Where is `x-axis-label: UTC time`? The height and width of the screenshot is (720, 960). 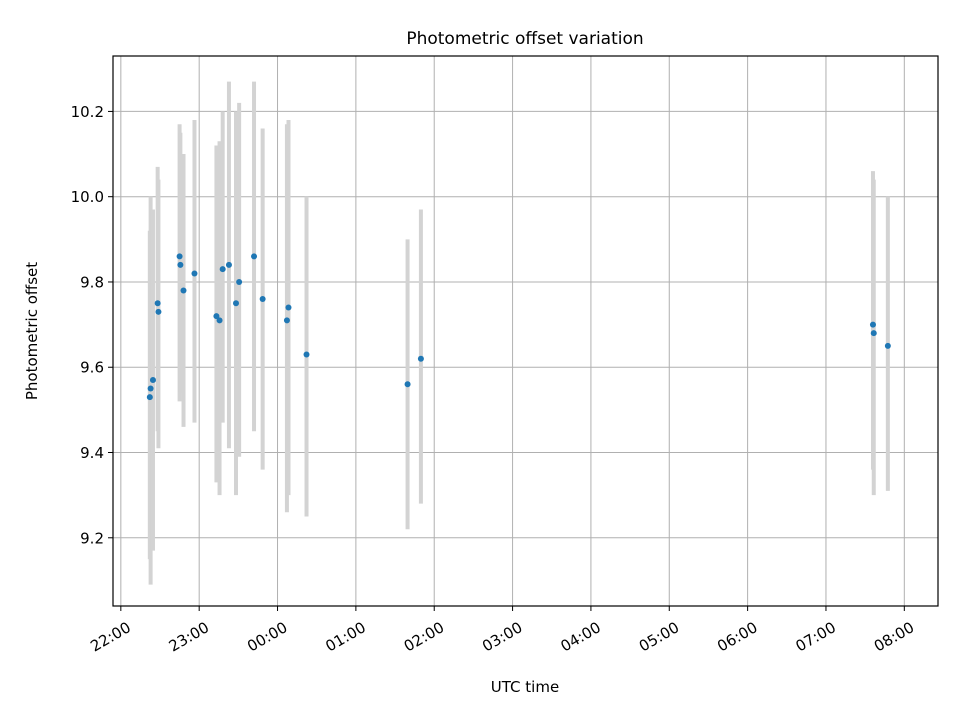 x-axis-label: UTC time is located at coordinates (525, 687).